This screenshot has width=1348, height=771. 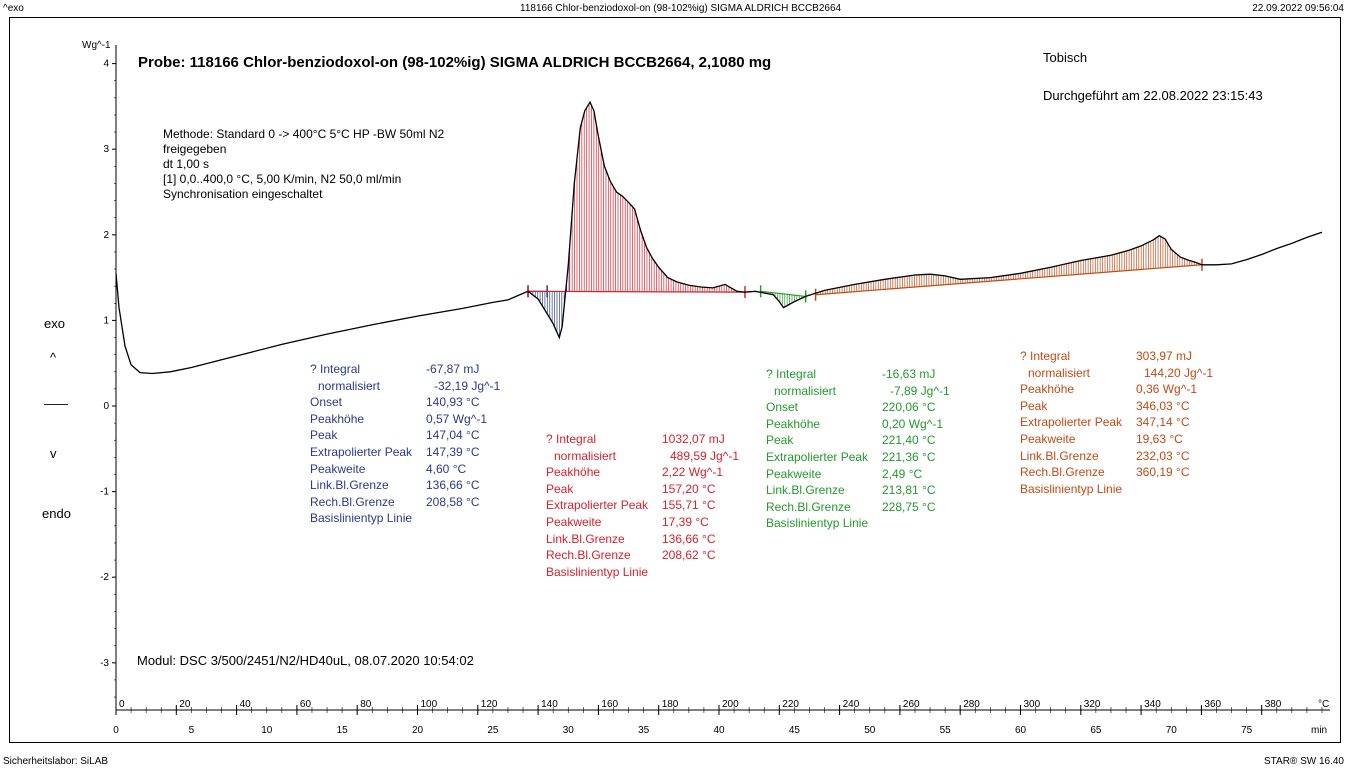 What do you see at coordinates (405, 402) in the screenshot?
I see `result-row: Onset 140,93 °C` at bounding box center [405, 402].